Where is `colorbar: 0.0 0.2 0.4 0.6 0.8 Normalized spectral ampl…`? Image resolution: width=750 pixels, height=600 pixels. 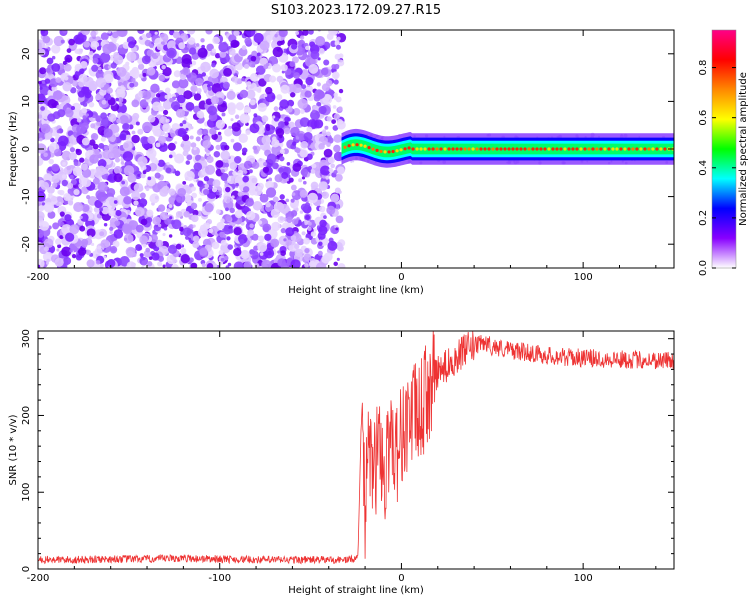 colorbar: 0.0 0.2 0.4 0.6 0.8 Normalized spectral ampl… is located at coordinates (723, 152).